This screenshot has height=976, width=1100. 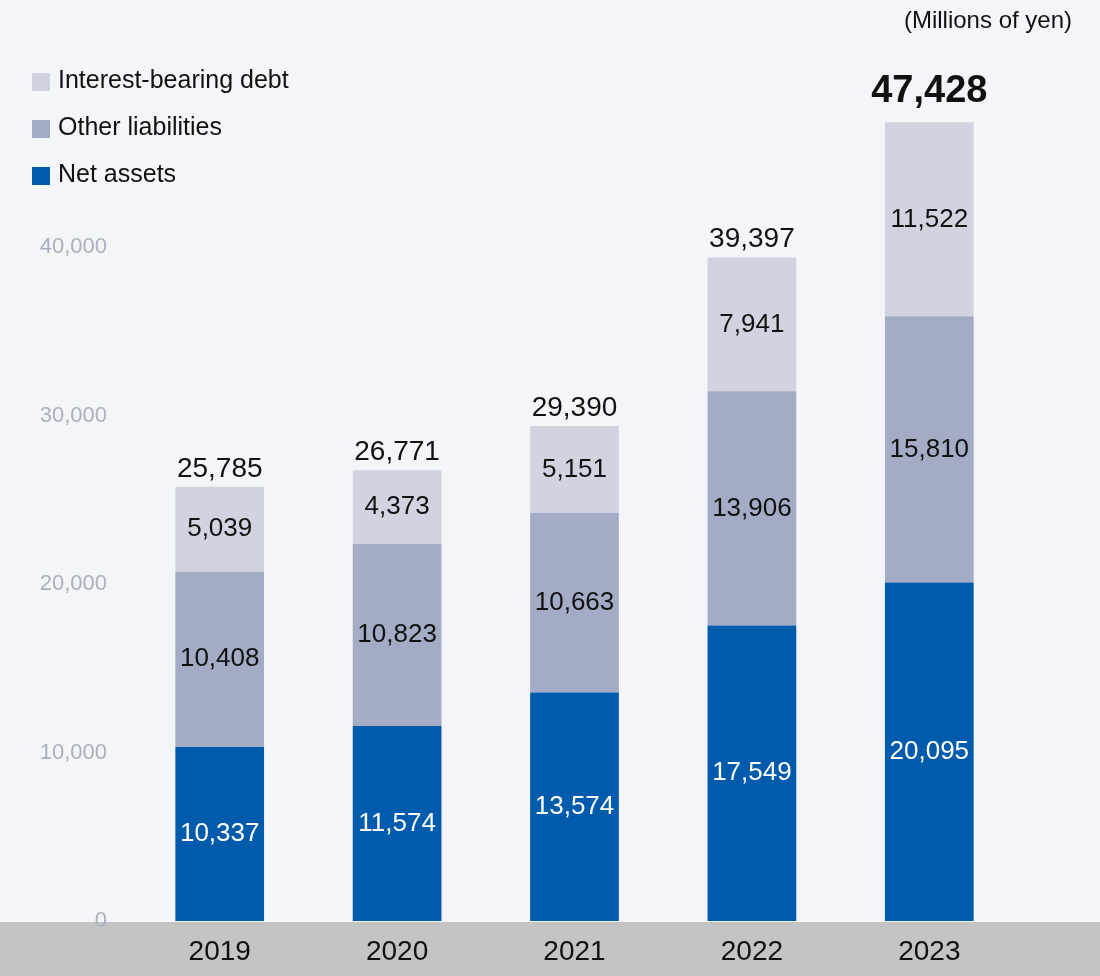 What do you see at coordinates (73, 414) in the screenshot?
I see `y-tick-label: 30,000` at bounding box center [73, 414].